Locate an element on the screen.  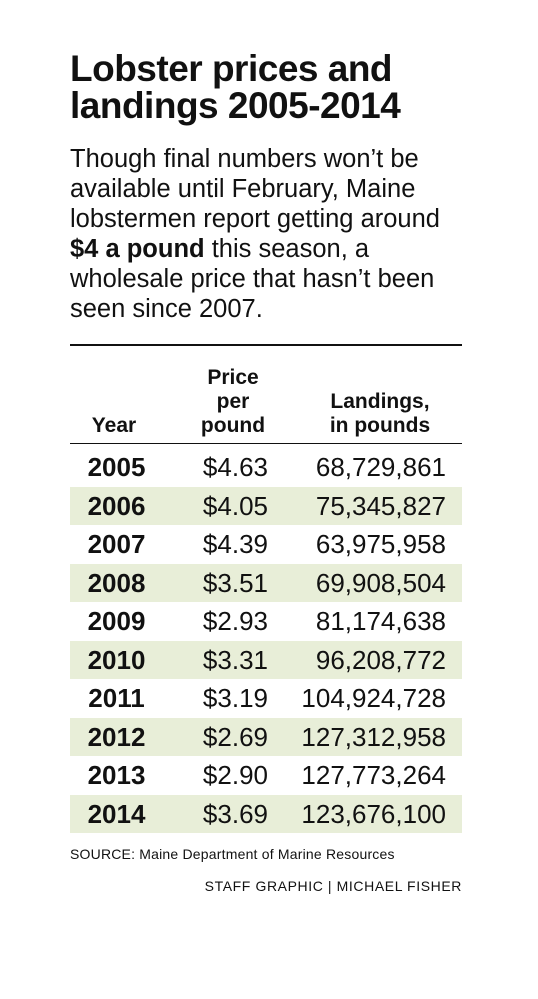
cell-year: 2012 is located at coordinates (116, 736).